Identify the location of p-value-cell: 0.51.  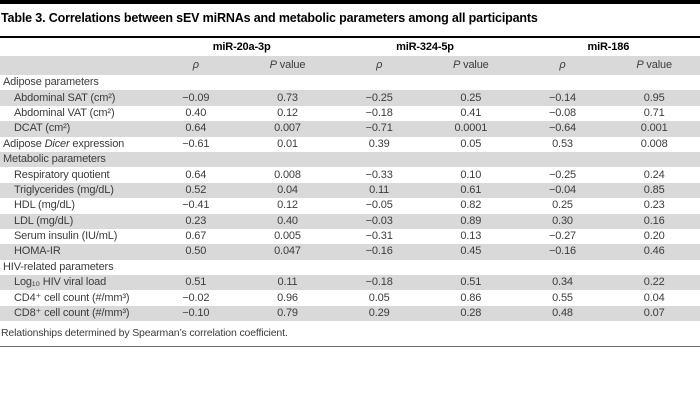
(471, 282).